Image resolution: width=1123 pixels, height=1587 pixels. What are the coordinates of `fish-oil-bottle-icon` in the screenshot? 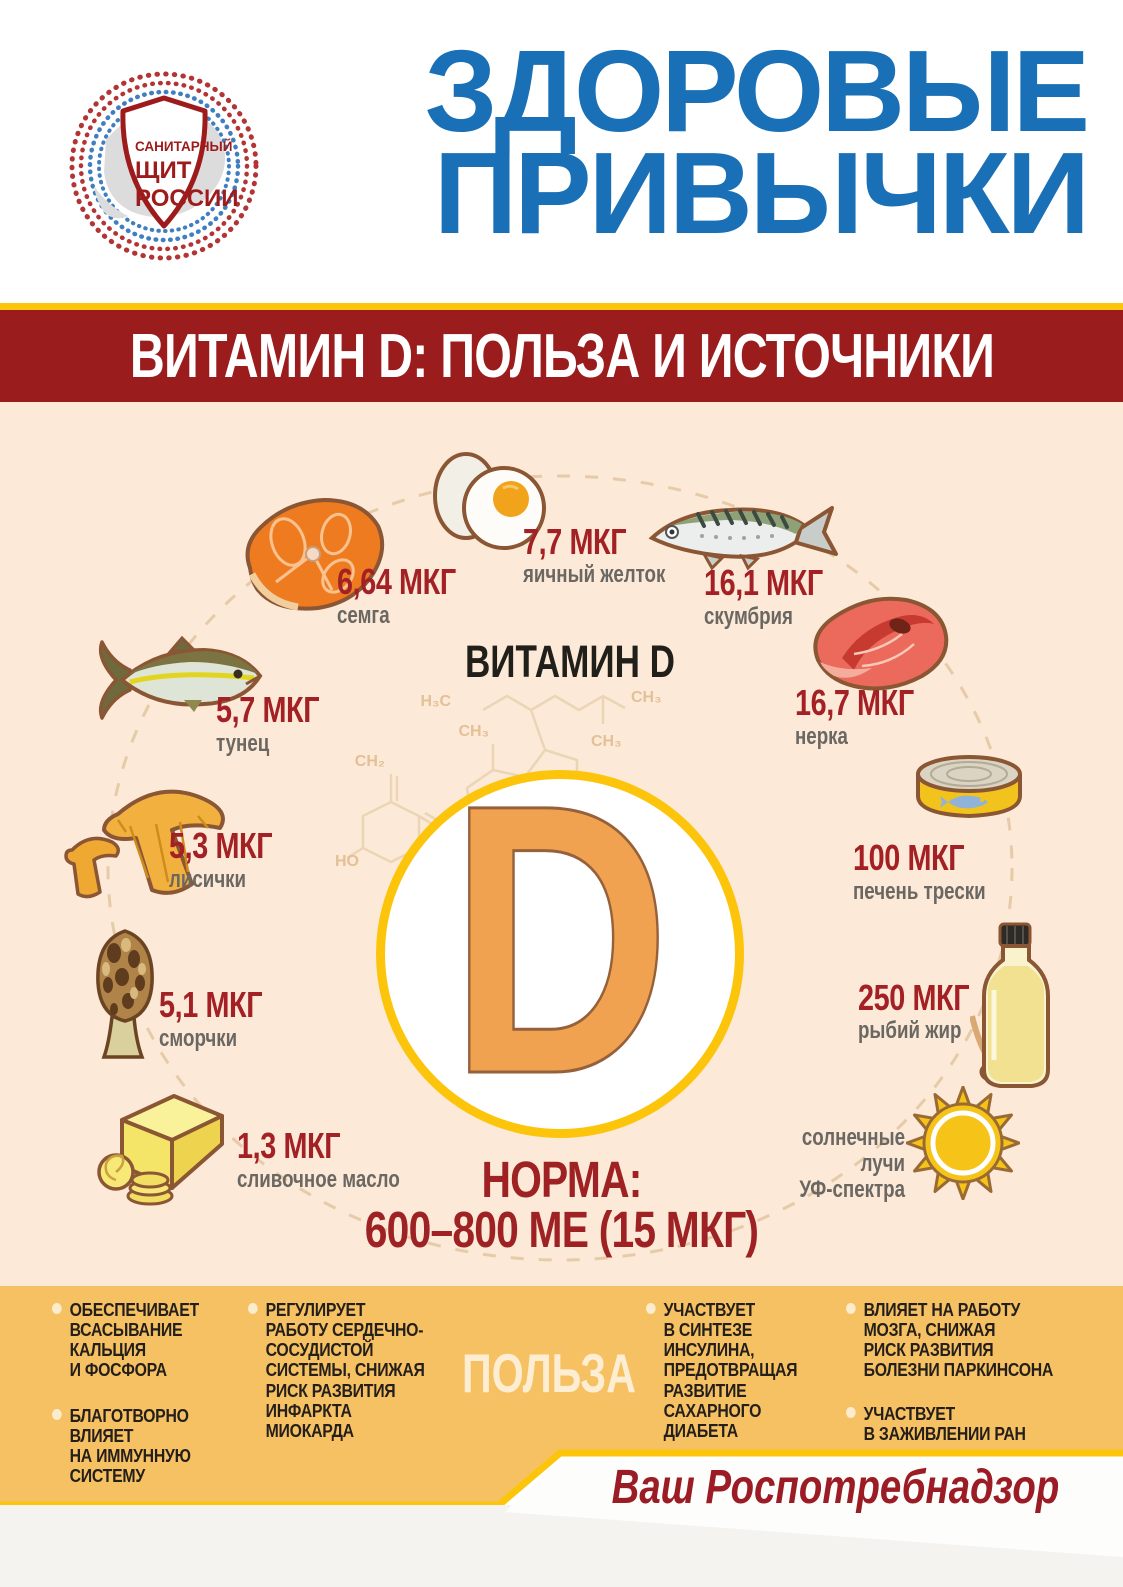 It's located at (1010, 1005).